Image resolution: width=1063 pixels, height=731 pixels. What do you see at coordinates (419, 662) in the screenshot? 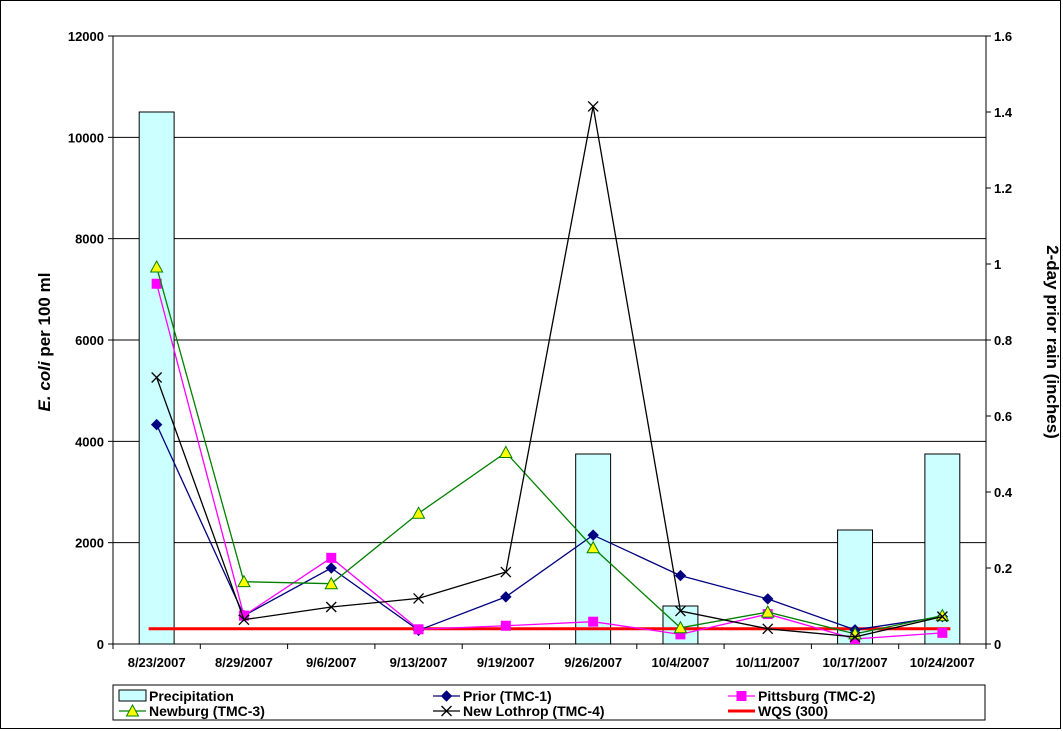
I see `x-tick-label: 9/13/2007` at bounding box center [419, 662].